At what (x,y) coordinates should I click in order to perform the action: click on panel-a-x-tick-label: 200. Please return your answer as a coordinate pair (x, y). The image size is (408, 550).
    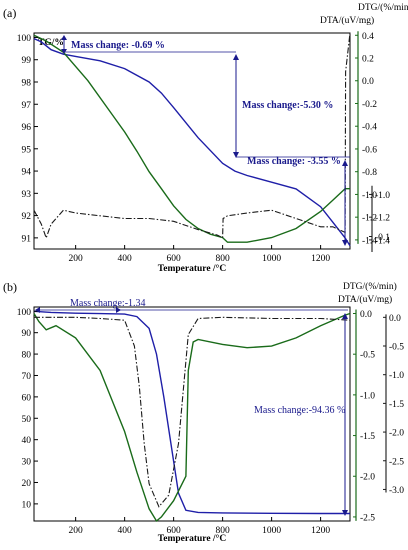
    Looking at the image, I should click on (76, 259).